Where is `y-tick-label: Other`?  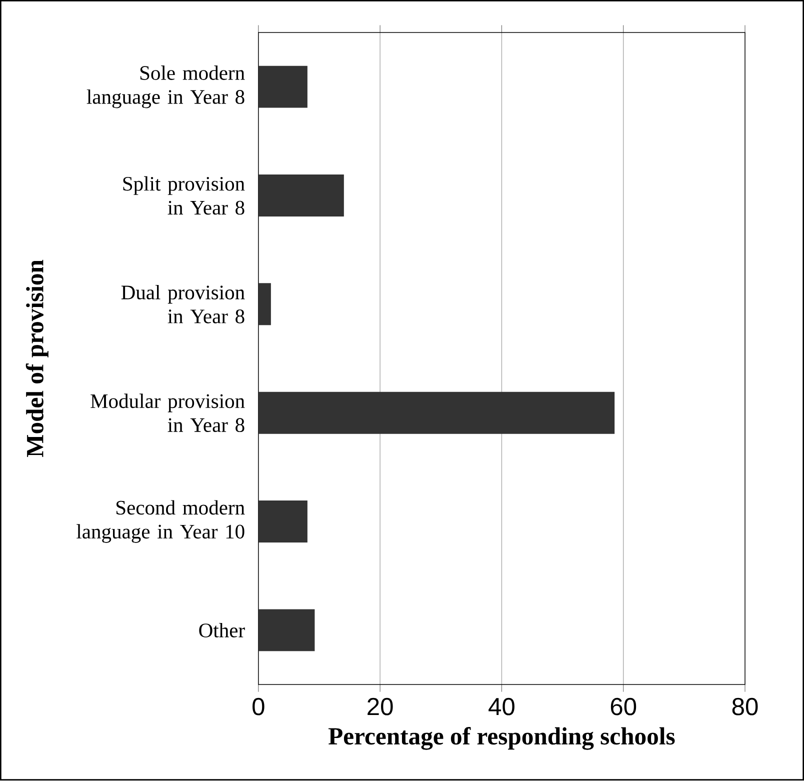
y-tick-label: Other is located at coordinates (222, 630).